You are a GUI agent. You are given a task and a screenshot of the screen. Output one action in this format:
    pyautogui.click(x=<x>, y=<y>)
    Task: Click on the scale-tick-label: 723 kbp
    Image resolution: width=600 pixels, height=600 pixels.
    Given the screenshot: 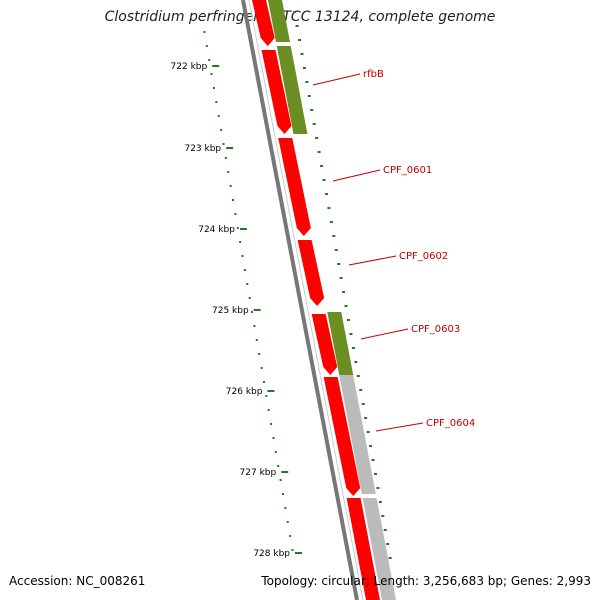 What is the action you would take?
    pyautogui.click(x=202, y=149)
    